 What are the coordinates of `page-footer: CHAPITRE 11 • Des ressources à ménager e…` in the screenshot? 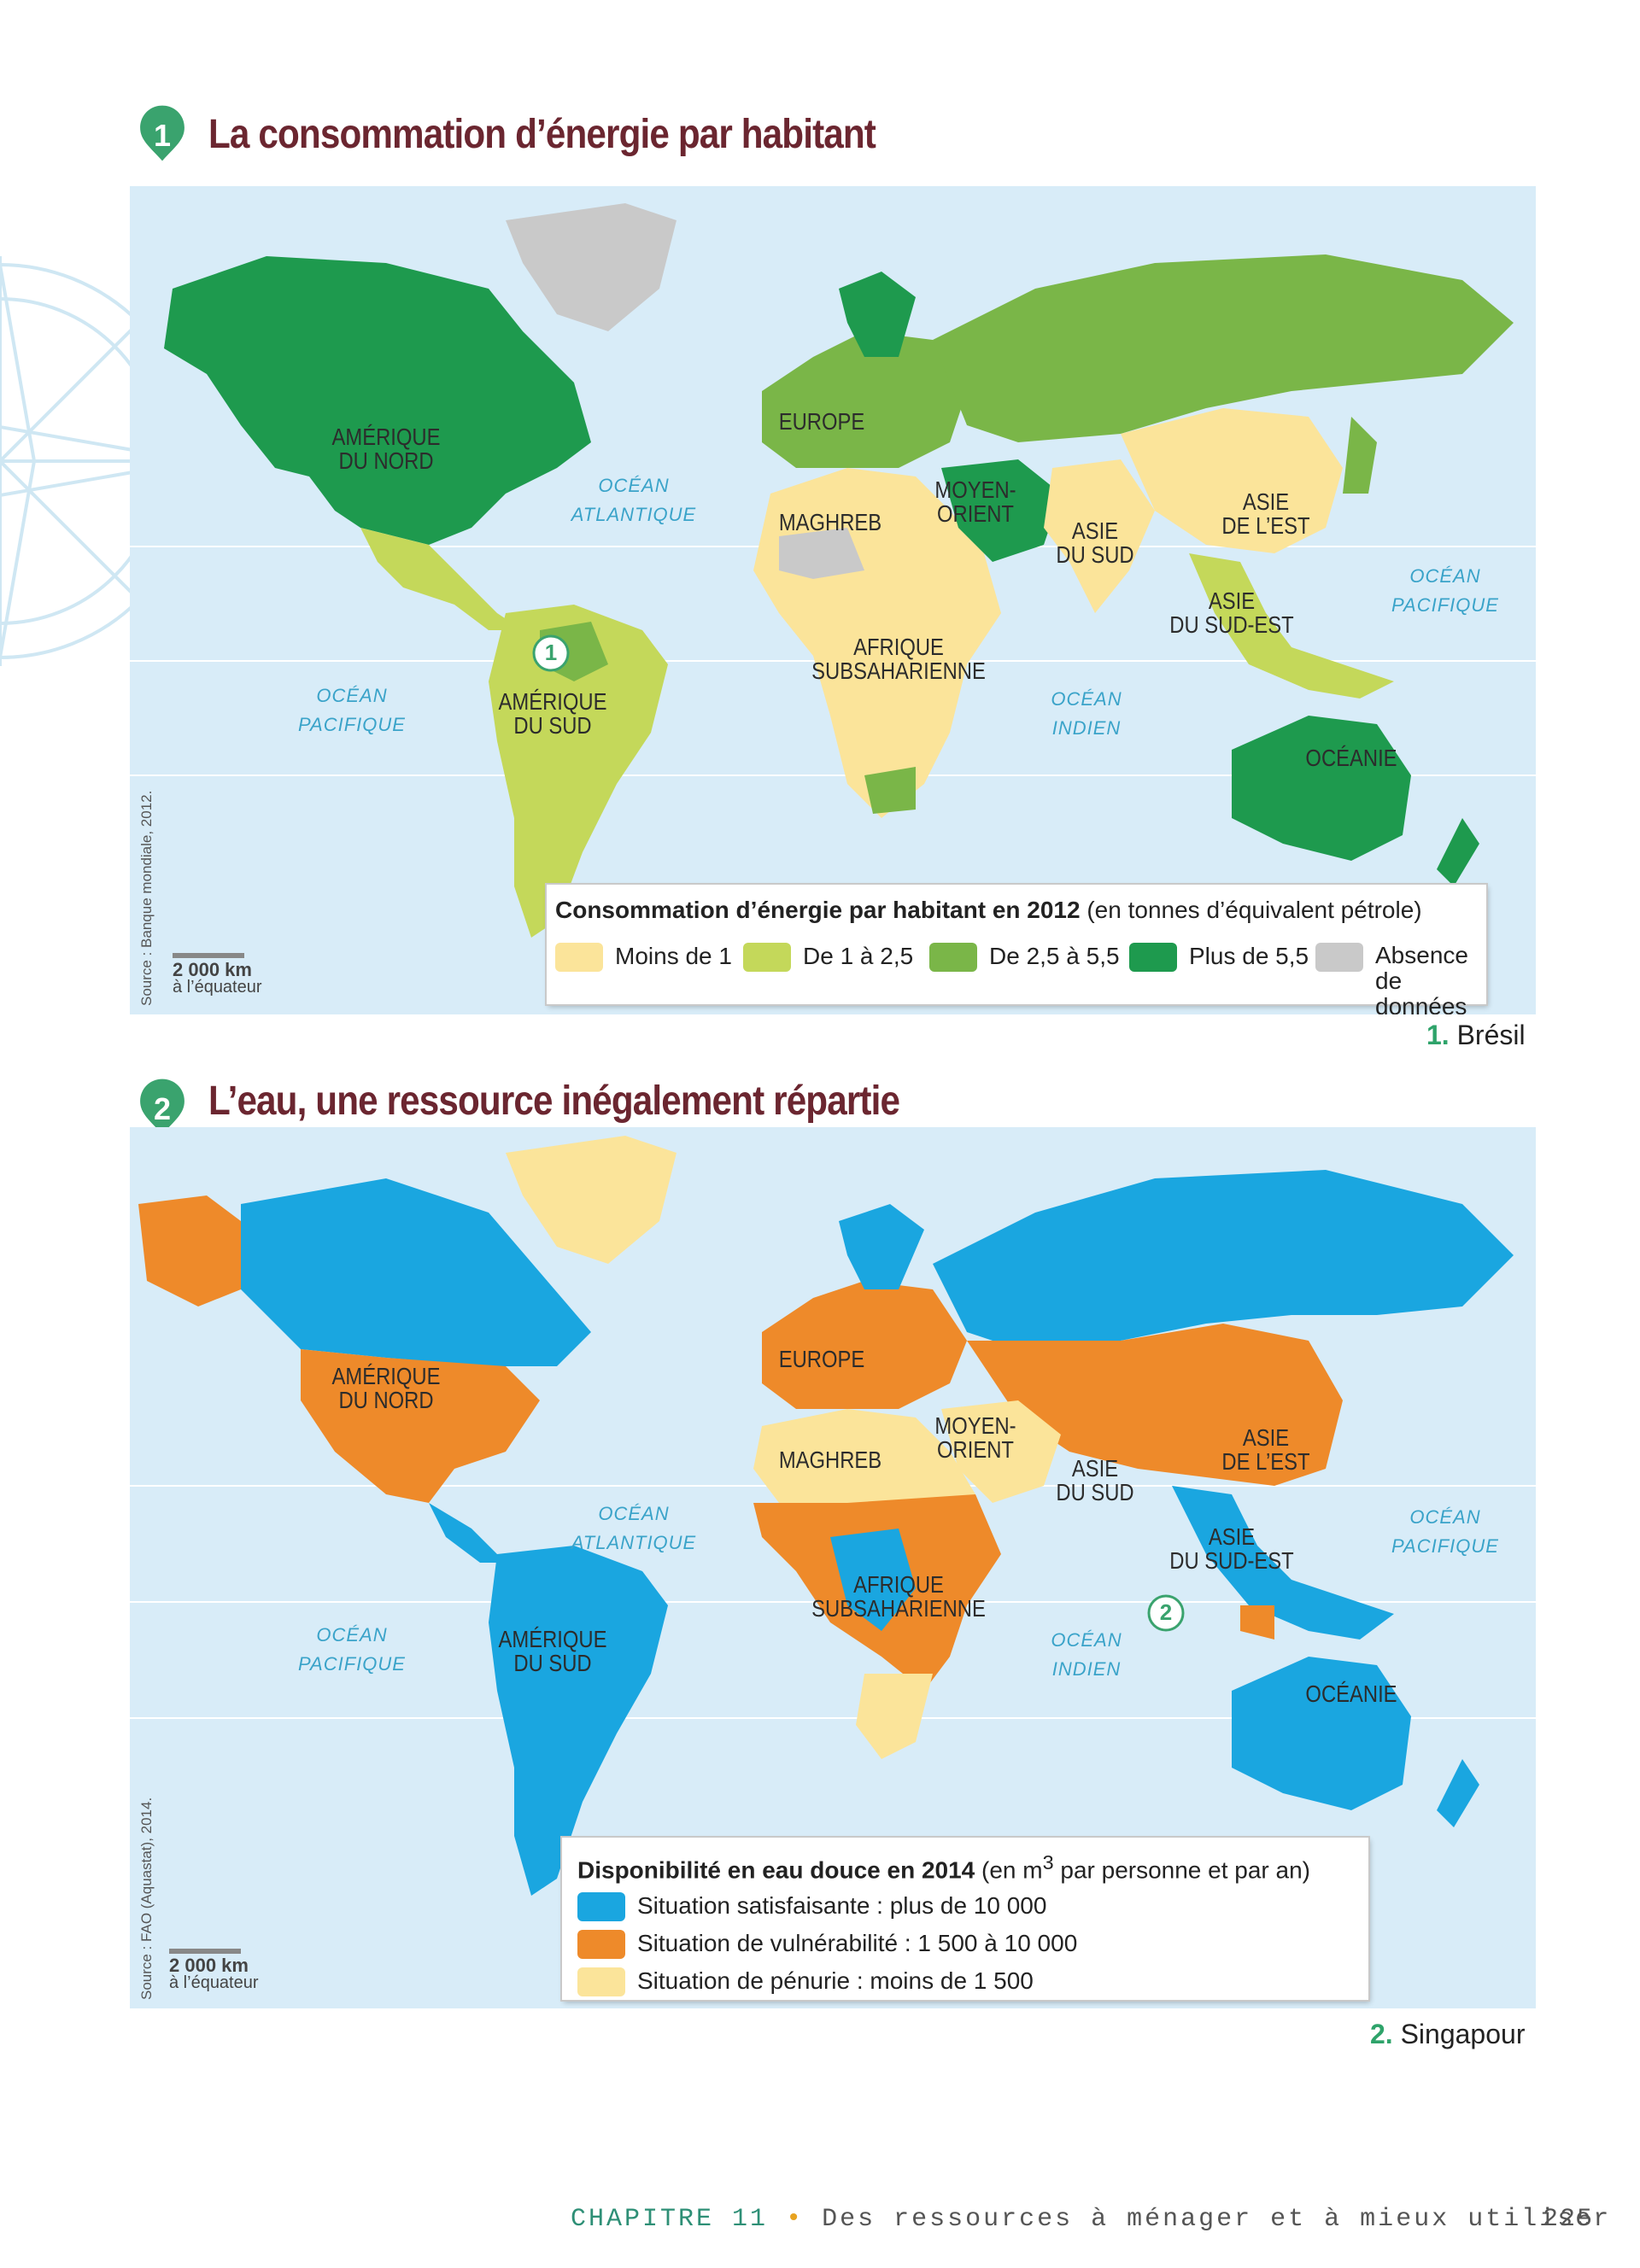 It's located at (1091, 2219).